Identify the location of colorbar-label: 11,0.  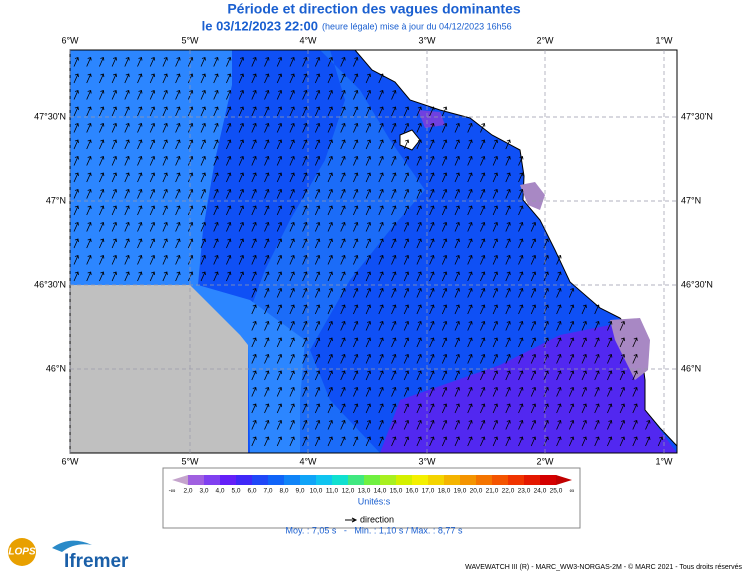
(332, 491).